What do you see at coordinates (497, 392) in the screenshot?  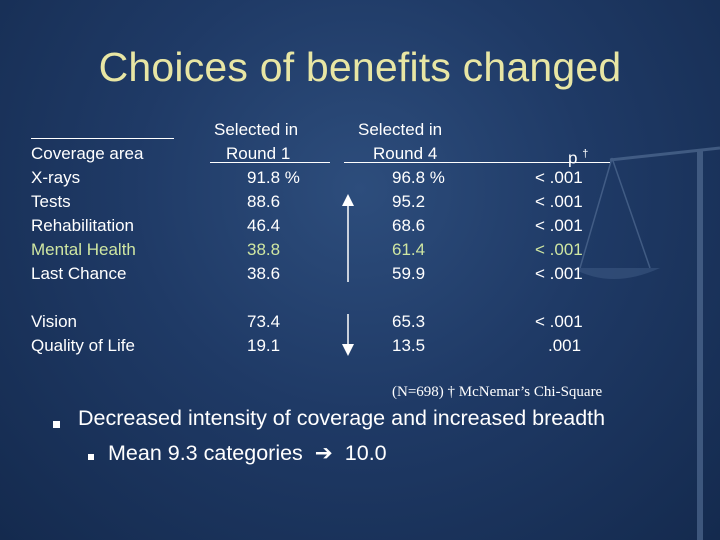 I see `footnote: (N=698) † McNemar’s Chi-Square` at bounding box center [497, 392].